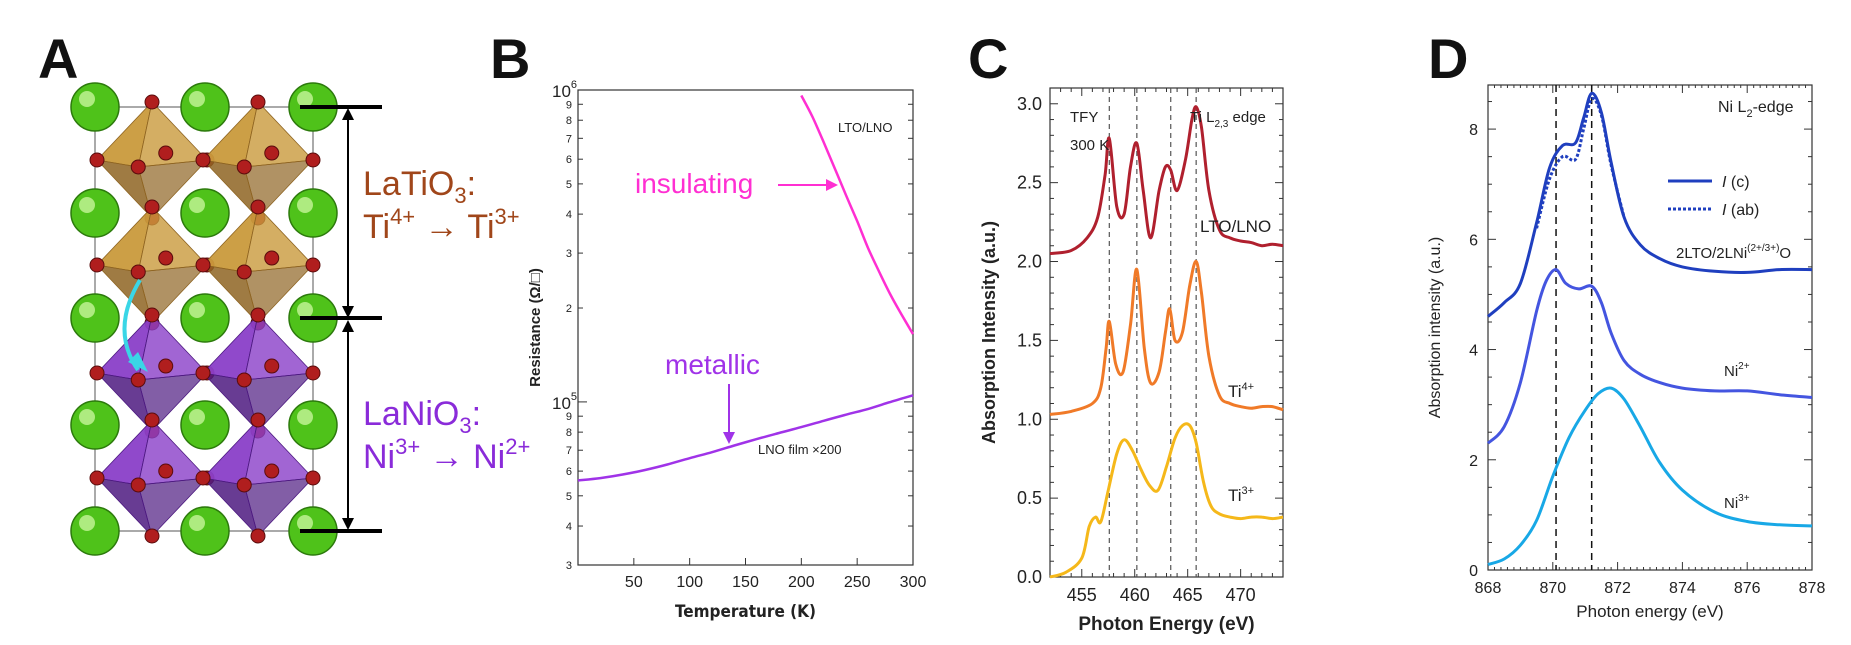 The image size is (1851, 645). What do you see at coordinates (569, 185) in the screenshot?
I see `y-minor-tick-label: 5` at bounding box center [569, 185].